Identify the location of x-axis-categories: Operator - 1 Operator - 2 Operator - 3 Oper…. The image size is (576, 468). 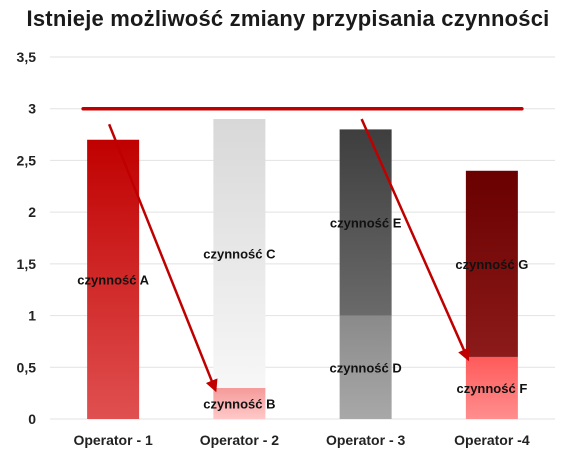
(301, 440).